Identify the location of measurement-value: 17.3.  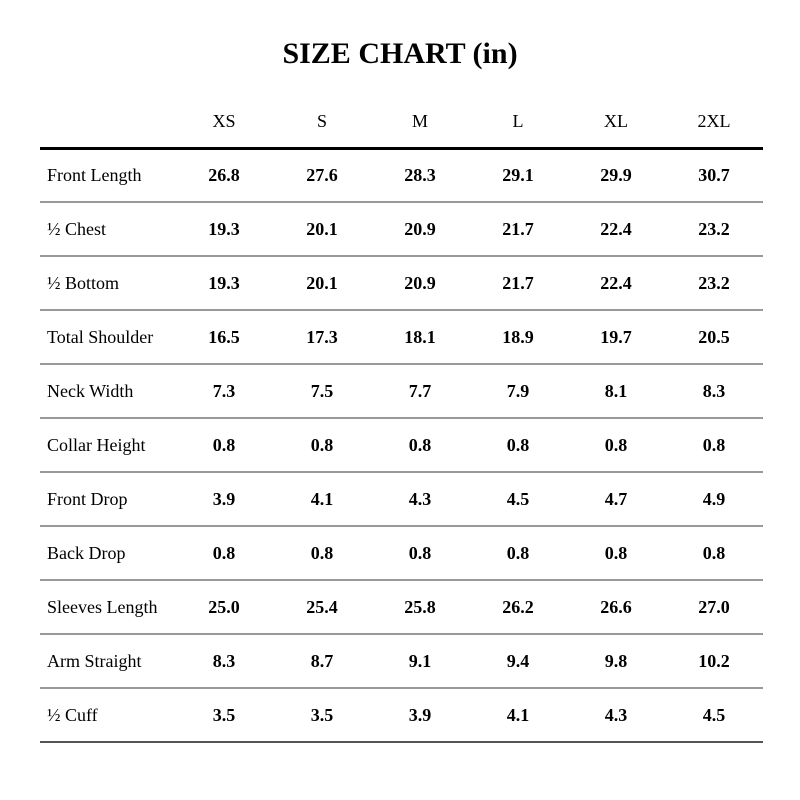
(322, 336).